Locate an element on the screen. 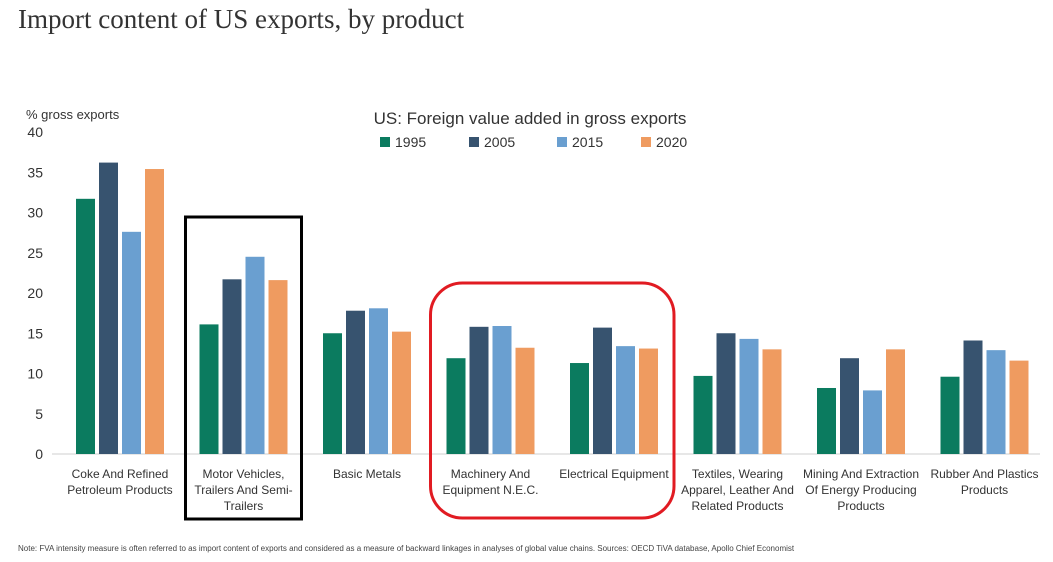 The image size is (1053, 562). y-tick-label: 5 is located at coordinates (39, 414).